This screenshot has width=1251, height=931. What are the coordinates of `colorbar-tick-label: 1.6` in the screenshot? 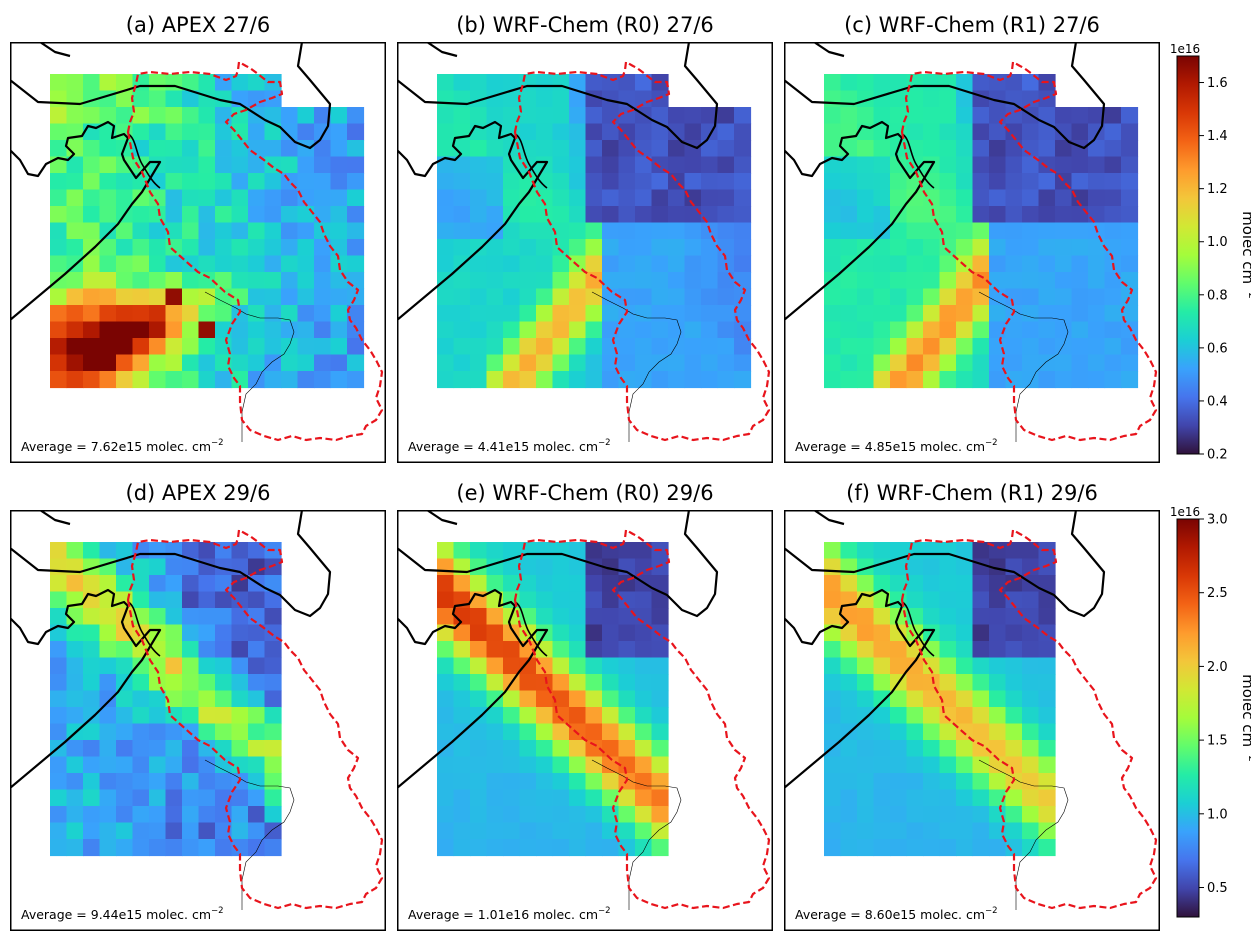 It's located at (1217, 83).